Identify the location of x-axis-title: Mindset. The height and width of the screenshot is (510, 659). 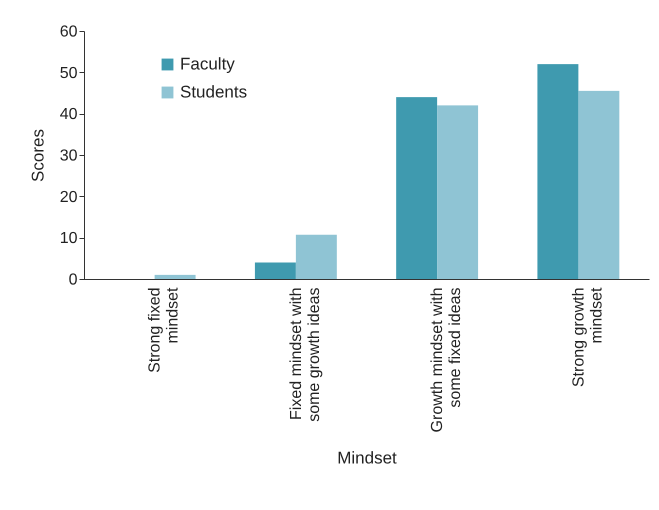
(367, 458).